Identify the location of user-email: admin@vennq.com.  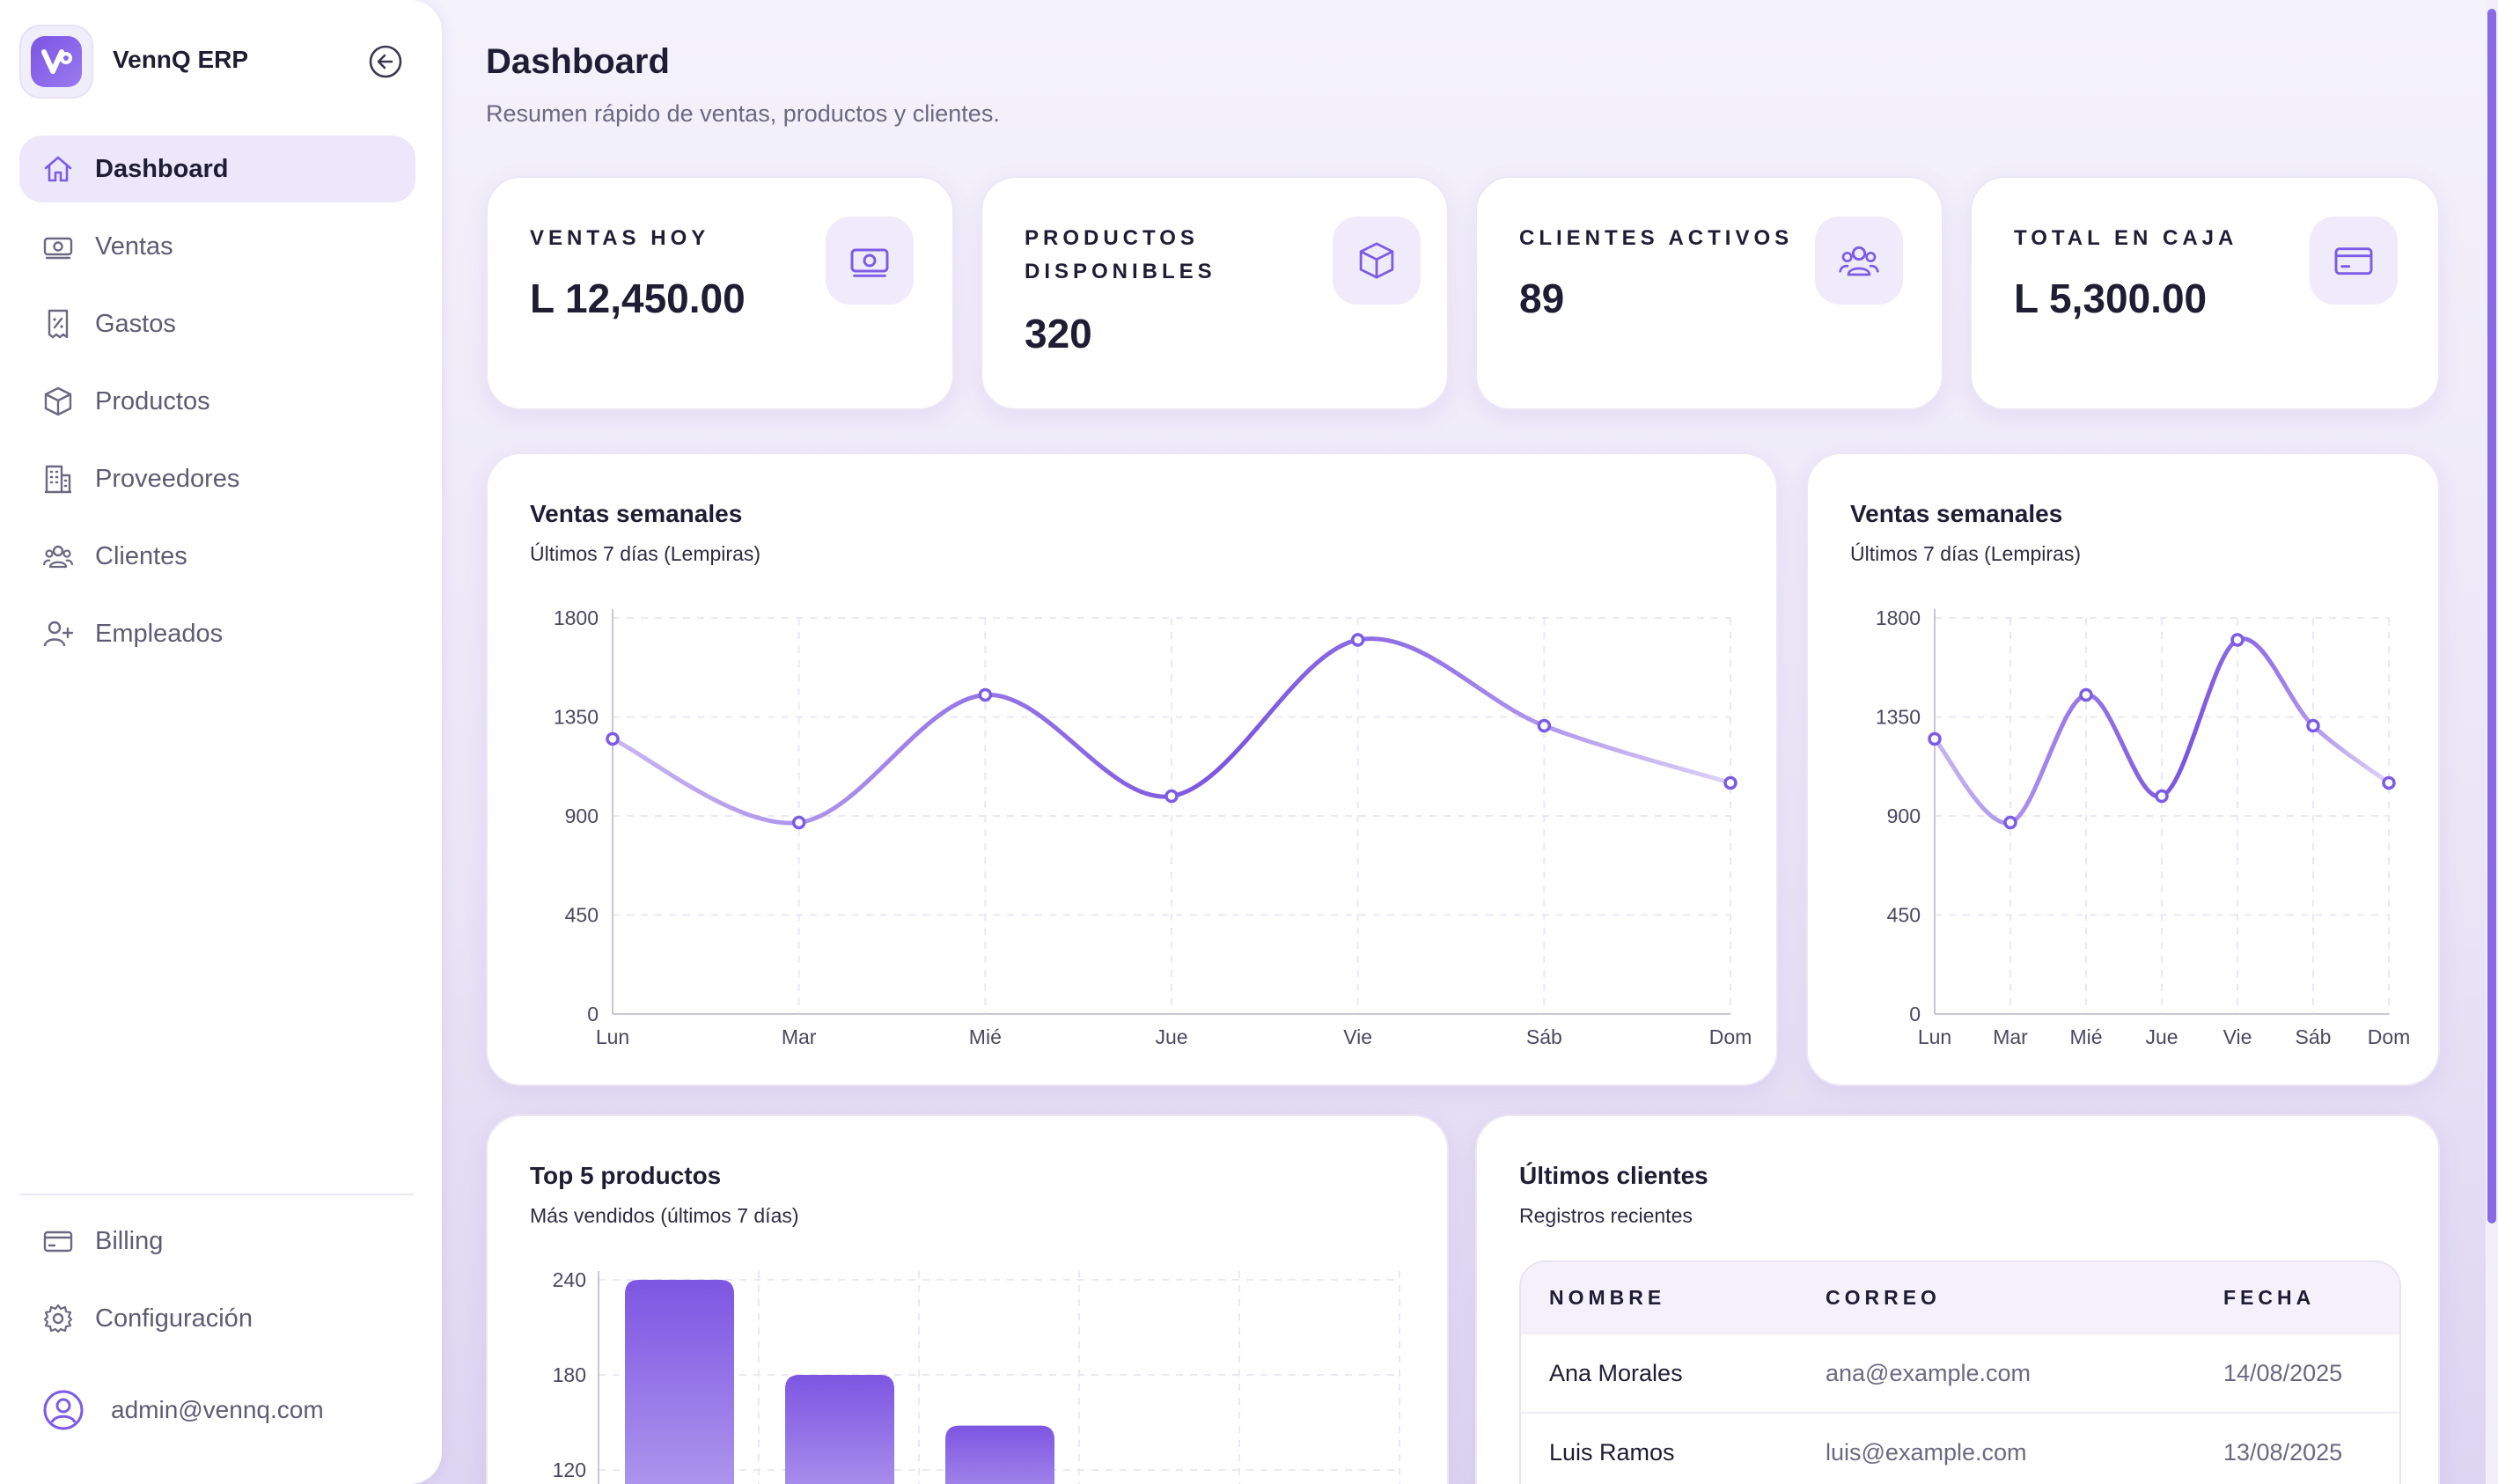
(218, 1409).